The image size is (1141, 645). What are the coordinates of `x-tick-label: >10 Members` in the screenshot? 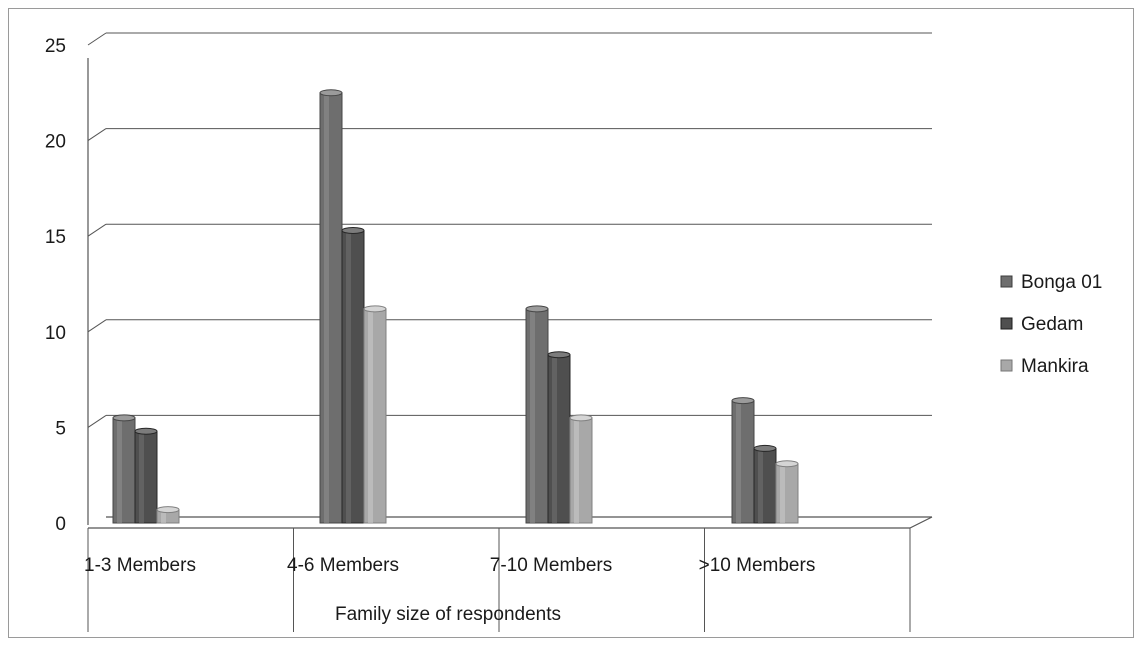 It's located at (757, 565).